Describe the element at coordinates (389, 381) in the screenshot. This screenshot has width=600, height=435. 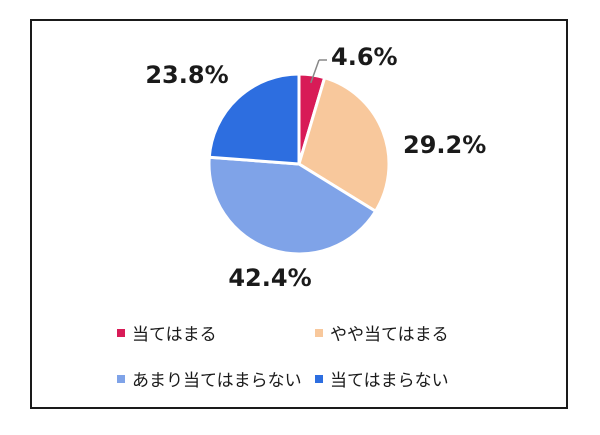
I see `legend-label-3: 当てはまらない` at that location.